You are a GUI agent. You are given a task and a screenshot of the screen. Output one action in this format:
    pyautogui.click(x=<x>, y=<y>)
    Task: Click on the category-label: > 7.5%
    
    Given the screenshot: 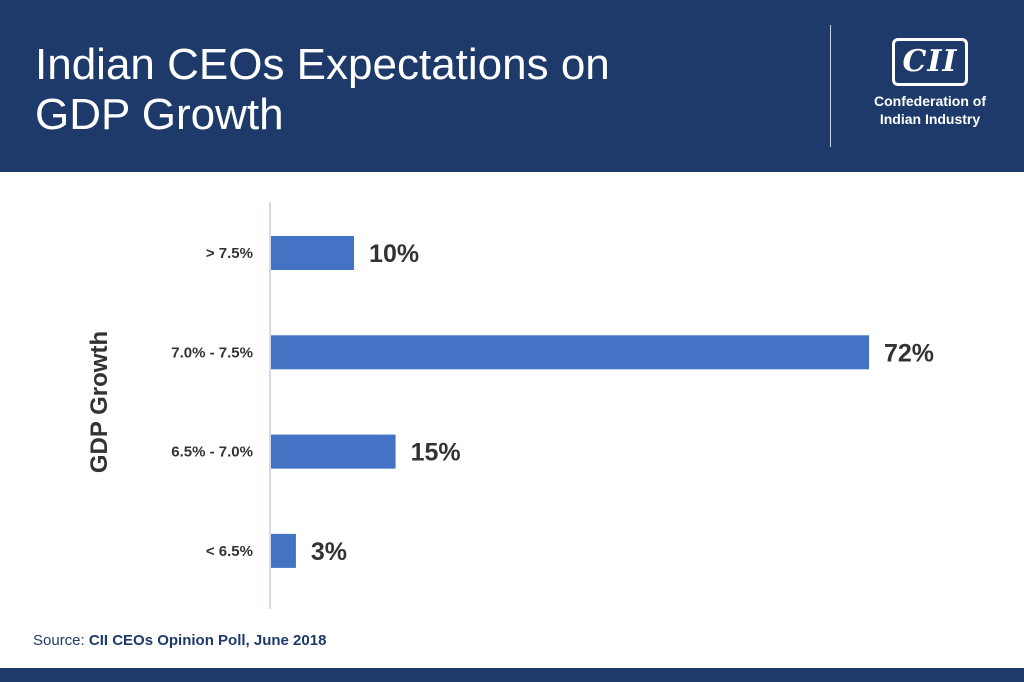 What is the action you would take?
    pyautogui.click(x=229, y=253)
    